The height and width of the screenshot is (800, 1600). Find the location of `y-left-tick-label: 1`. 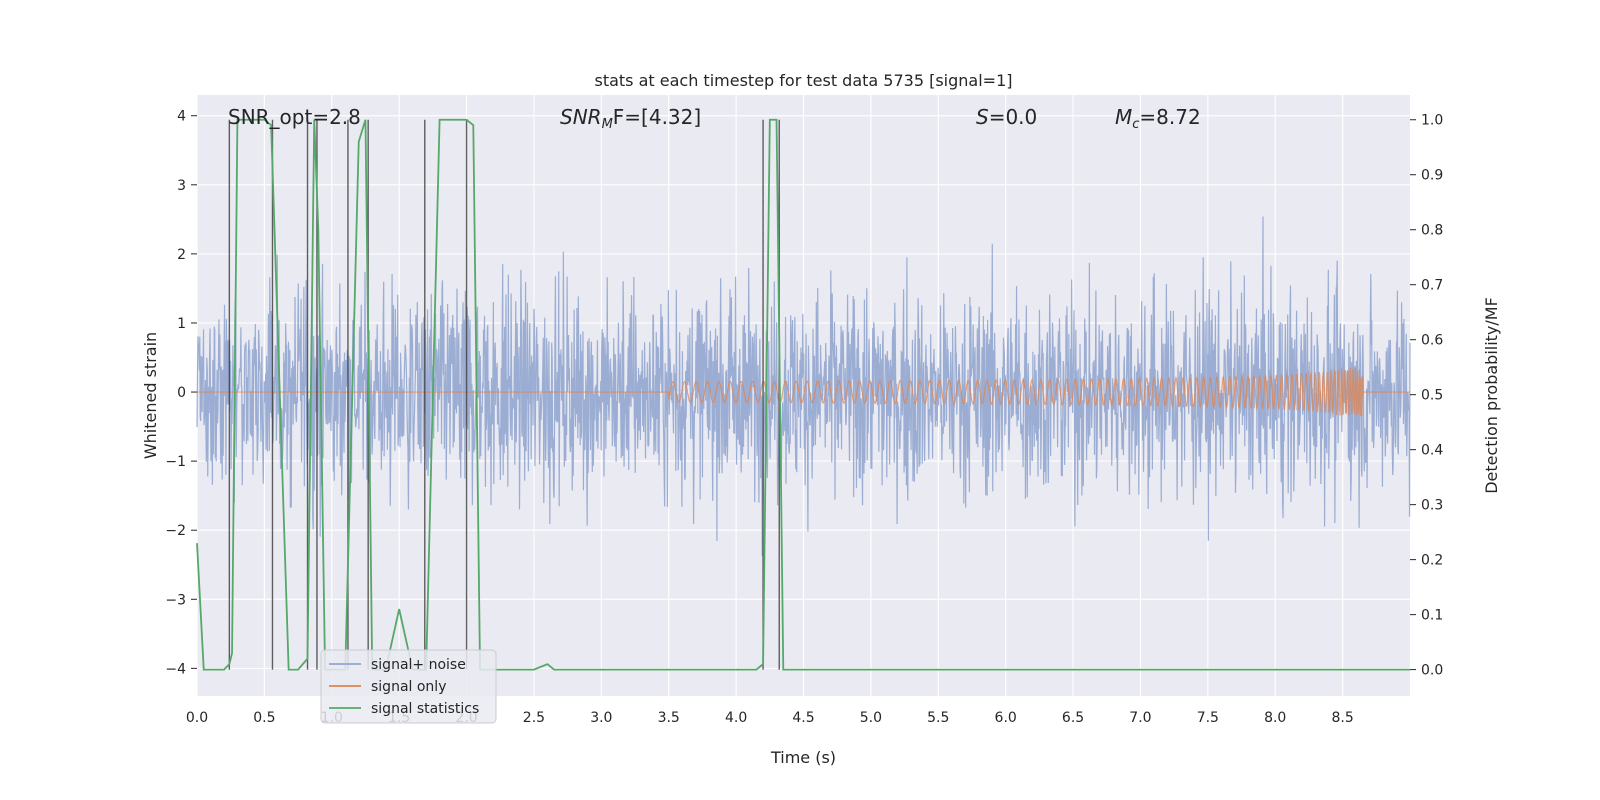

y-left-tick-label: 1 is located at coordinates (181, 324).